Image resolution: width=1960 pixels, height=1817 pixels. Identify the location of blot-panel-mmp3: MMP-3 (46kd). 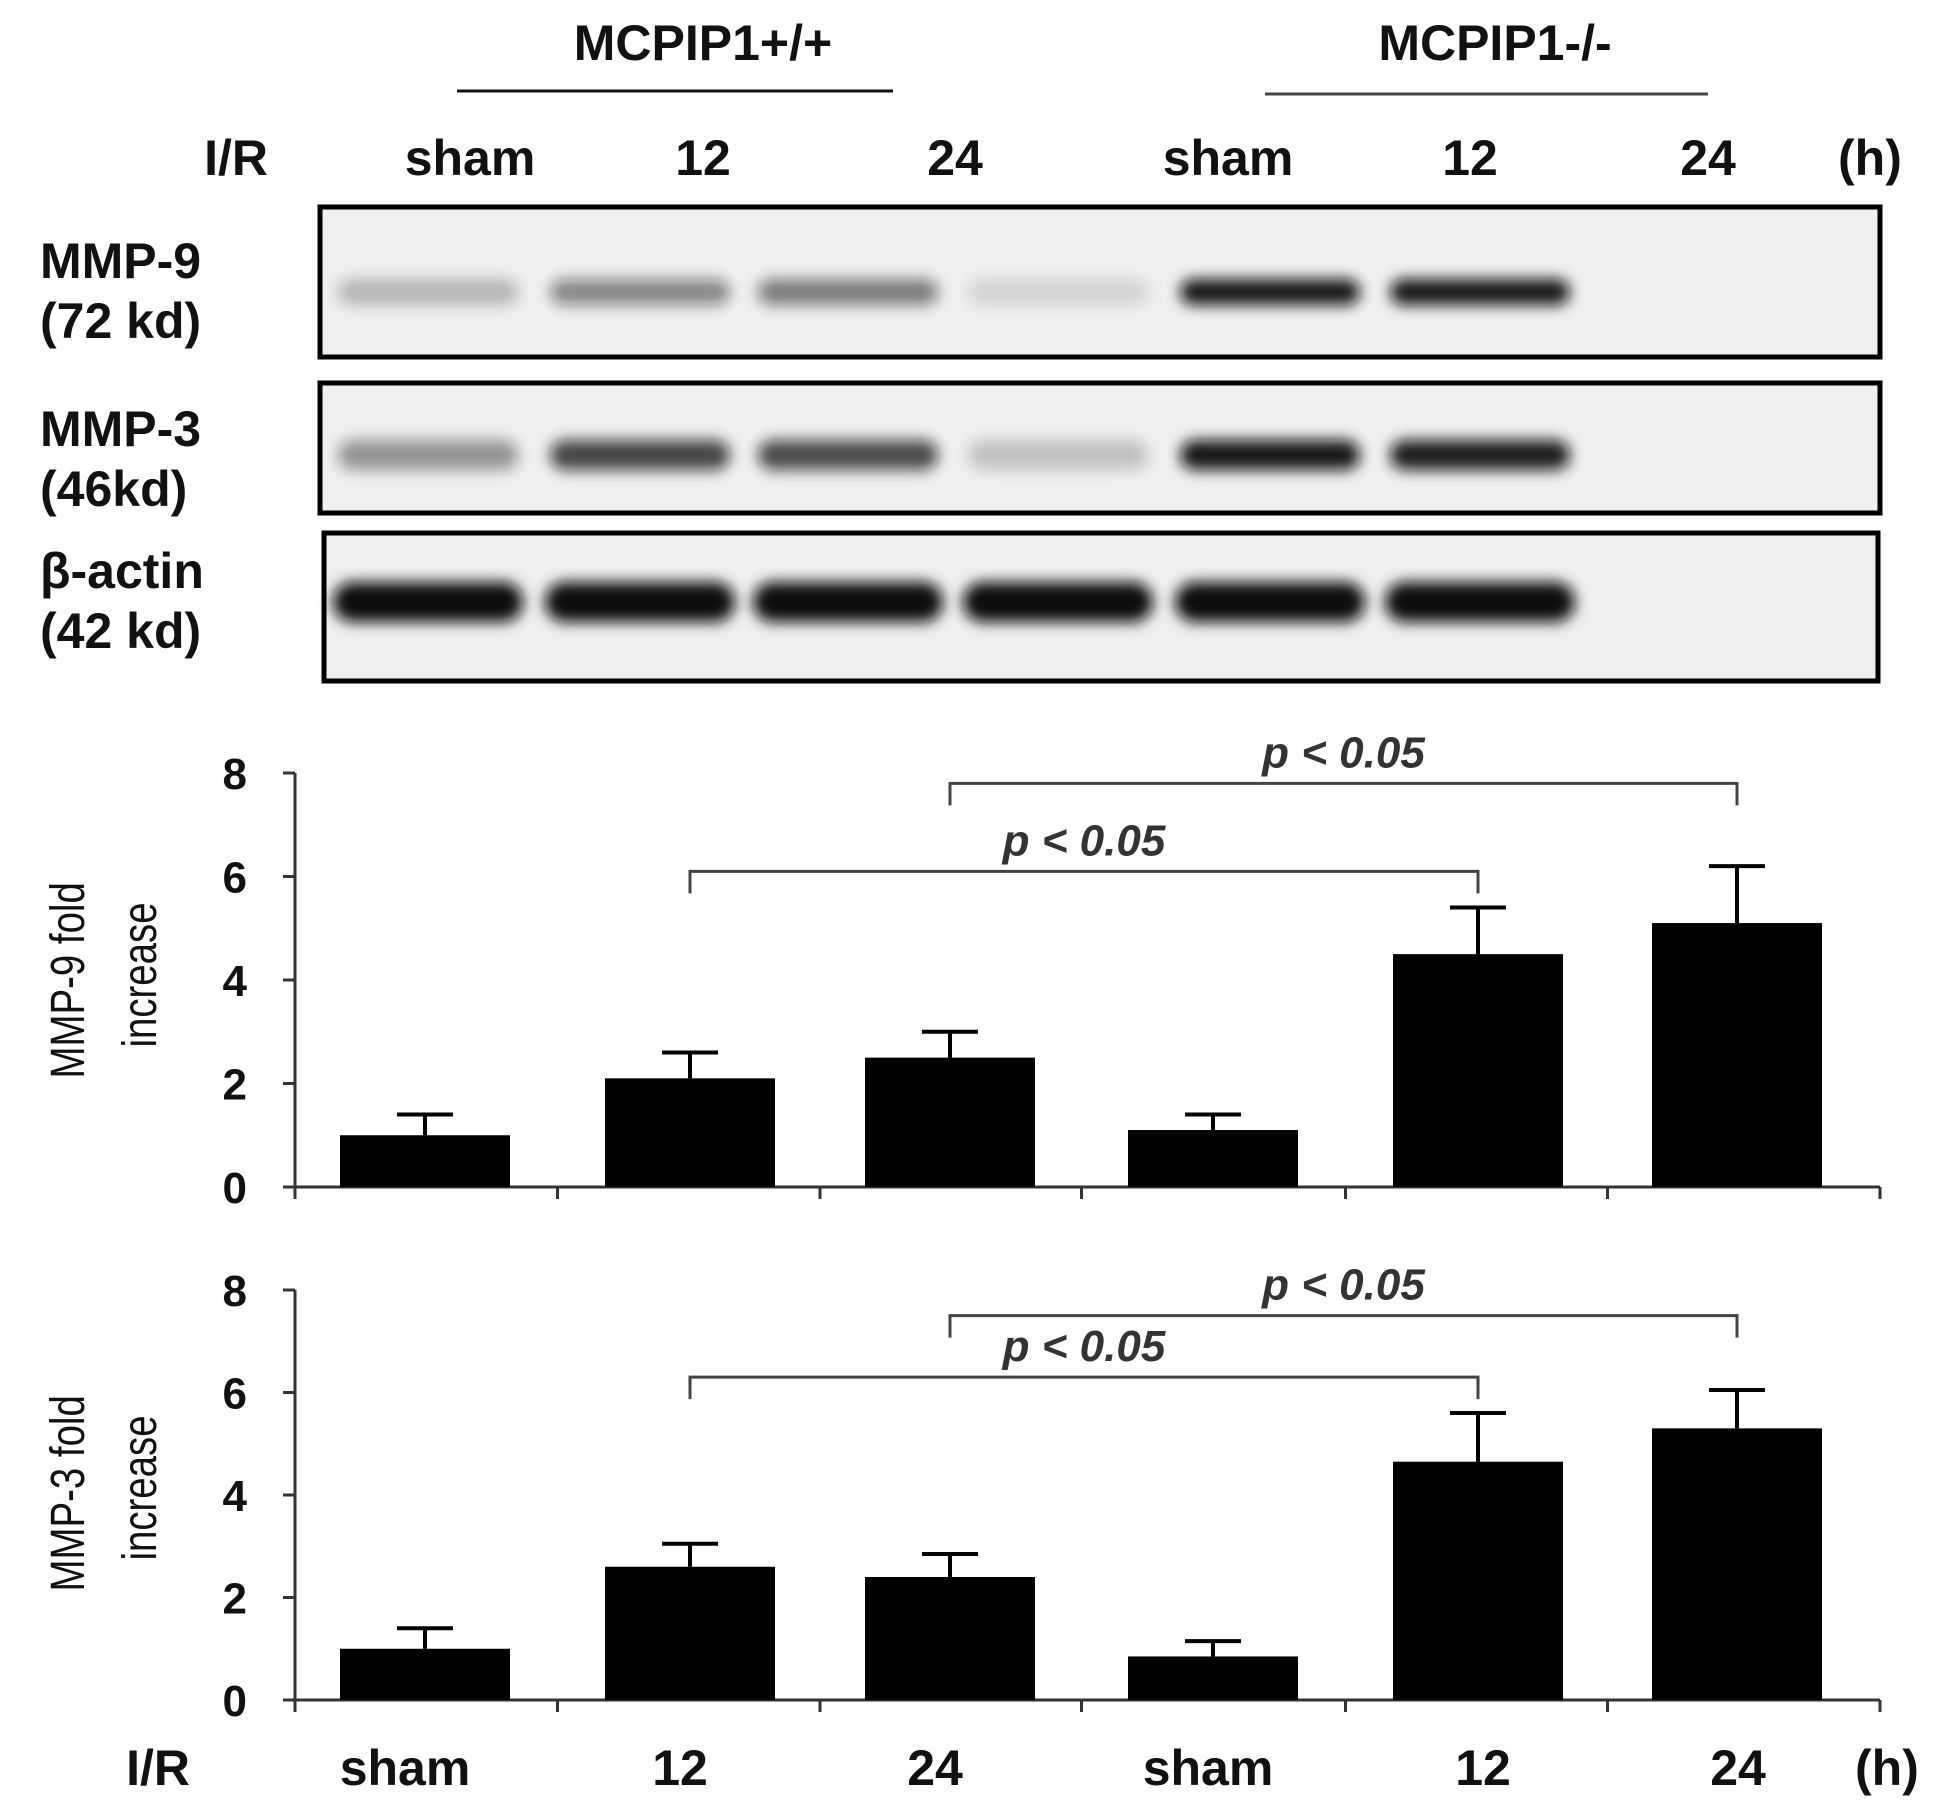
(961, 448).